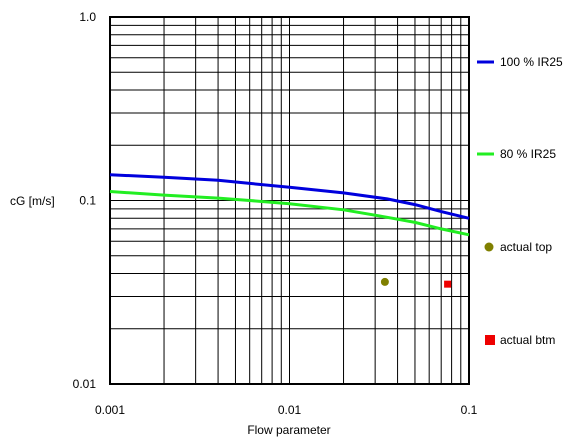 This screenshot has height=444, width=575. Describe the element at coordinates (87, 201) in the screenshot. I see `y-tick-label: 0.1` at that location.